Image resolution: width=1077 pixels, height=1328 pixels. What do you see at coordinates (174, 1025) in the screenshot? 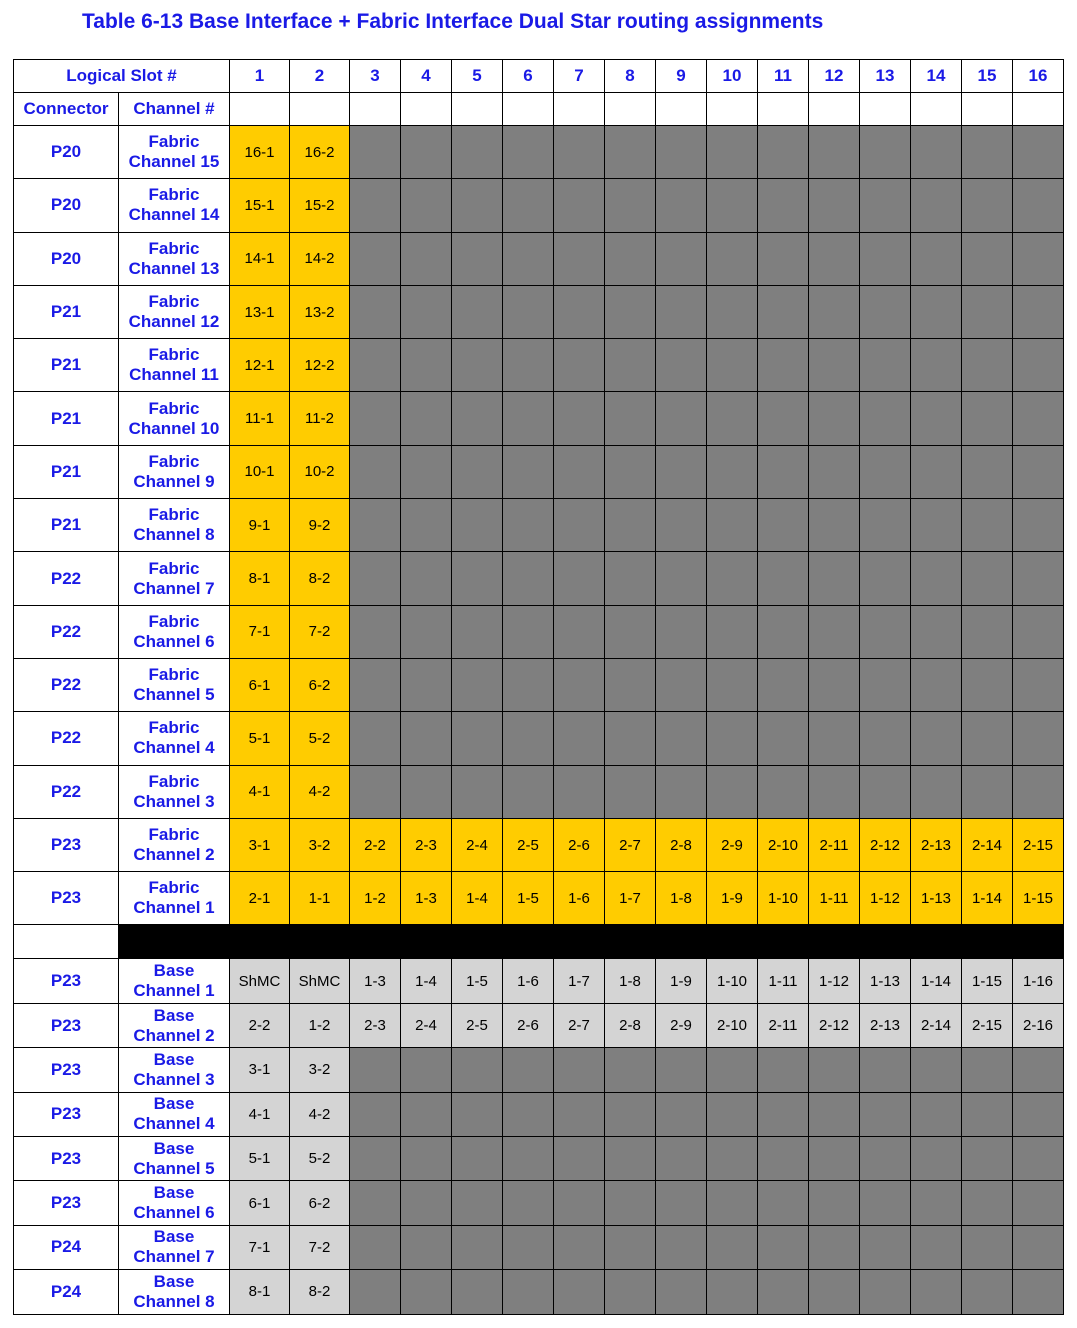
I see `channel-label: Base Channel 2` at bounding box center [174, 1025].